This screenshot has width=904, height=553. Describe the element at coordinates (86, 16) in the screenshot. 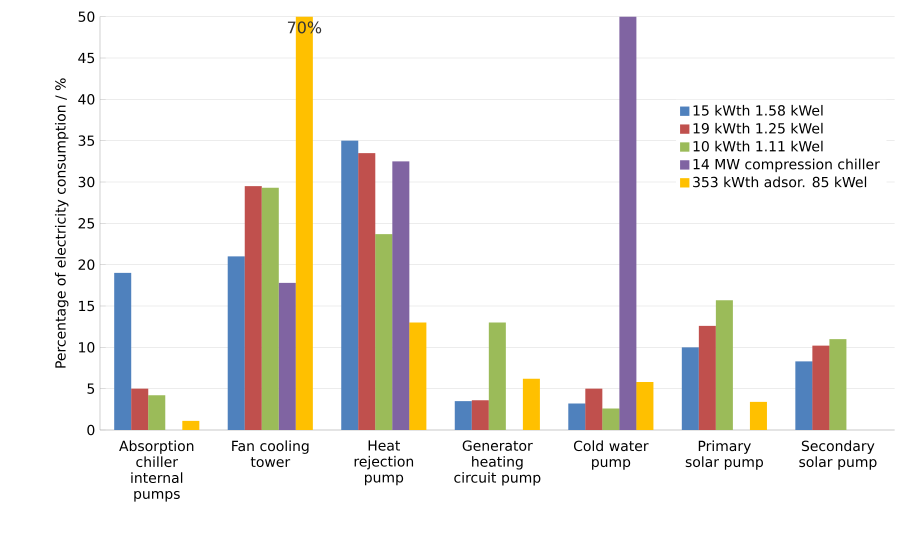

I see `y-tick-label: 50` at that location.